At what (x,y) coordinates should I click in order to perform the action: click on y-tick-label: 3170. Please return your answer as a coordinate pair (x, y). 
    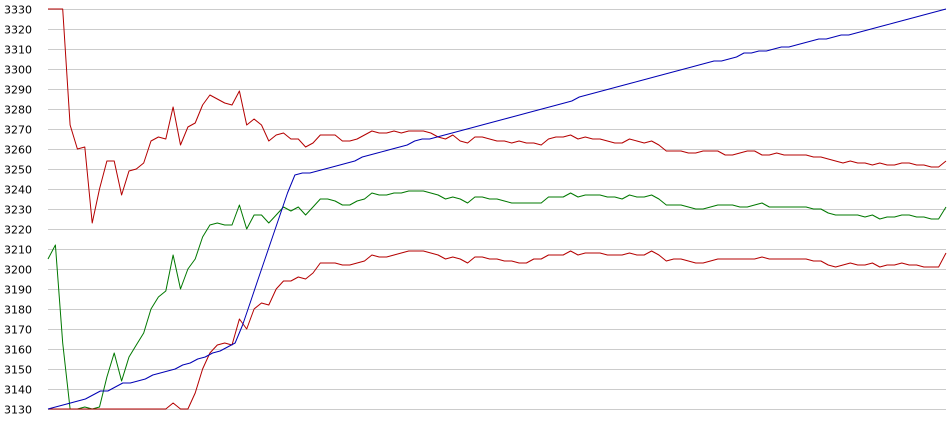
    Looking at the image, I should click on (18, 330).